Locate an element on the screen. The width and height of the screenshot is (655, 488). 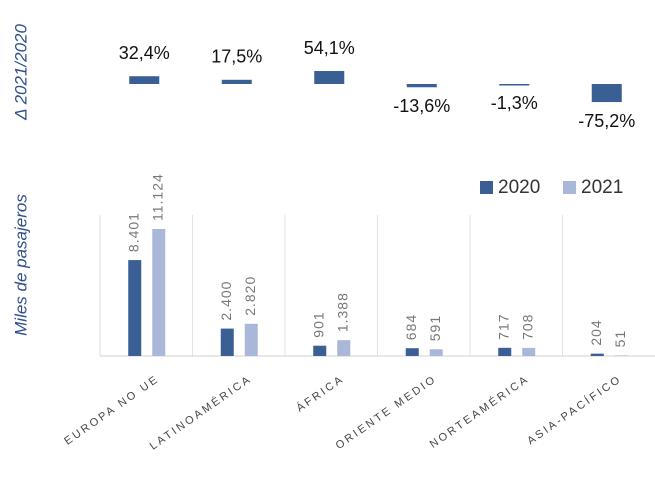
value-label: 204 is located at coordinates (596, 332).